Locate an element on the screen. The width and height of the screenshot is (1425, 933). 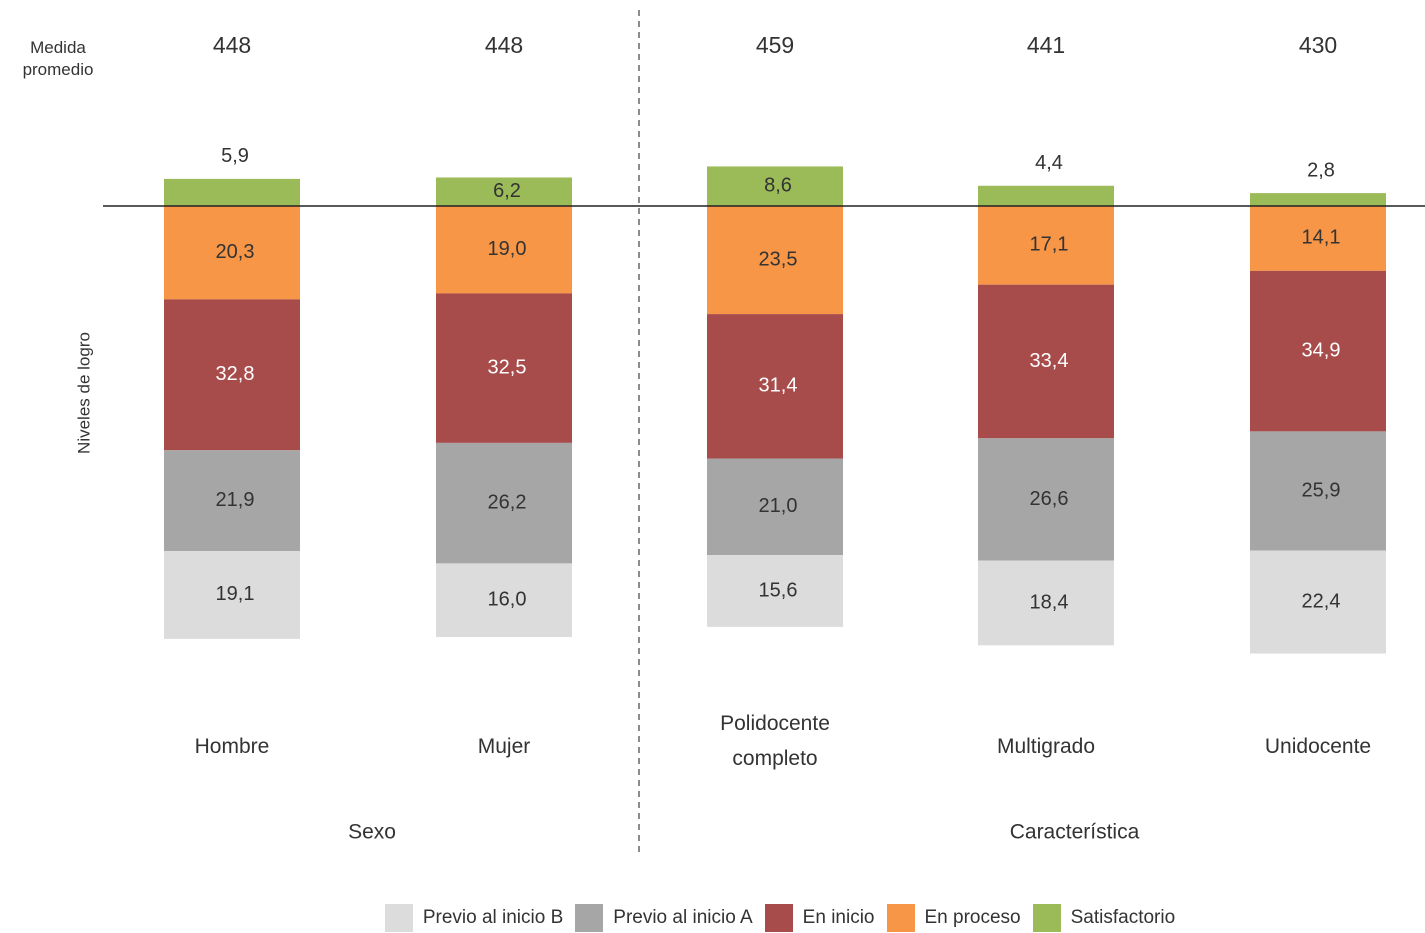
legend-item: Previo al inicio A is located at coordinates (664, 918).